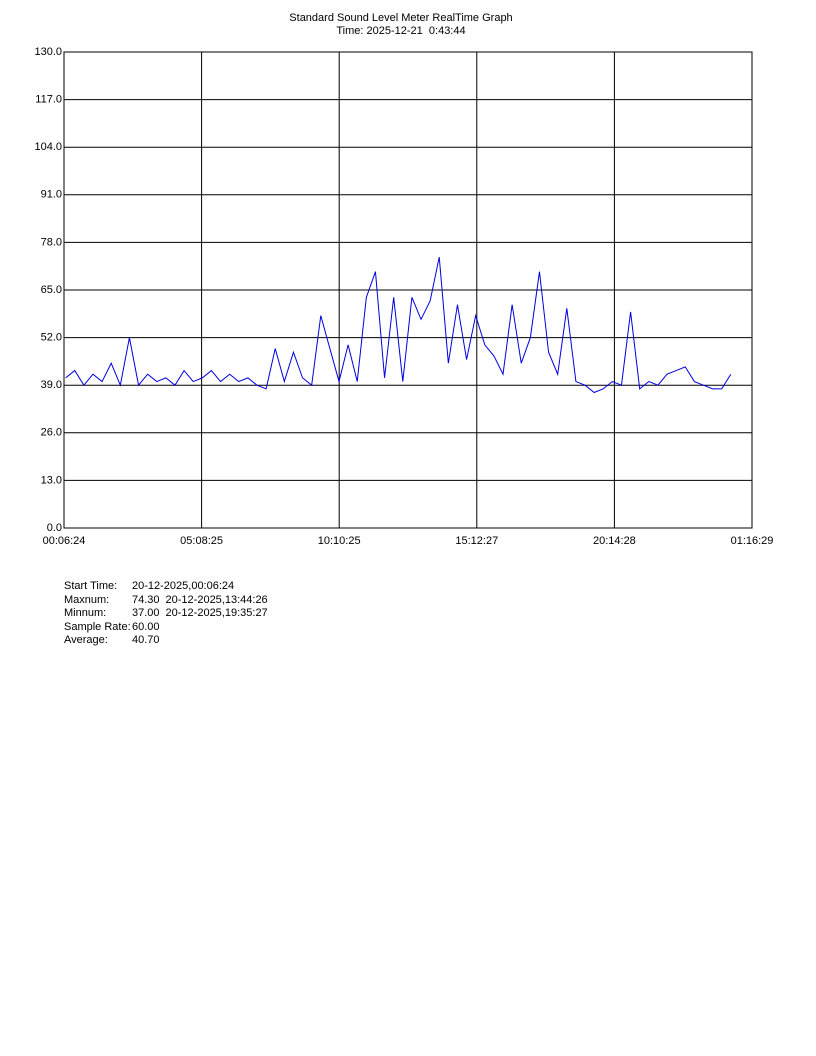 The height and width of the screenshot is (1056, 816). I want to click on stat-value: 20-12-2025,00:06:24, so click(183, 586).